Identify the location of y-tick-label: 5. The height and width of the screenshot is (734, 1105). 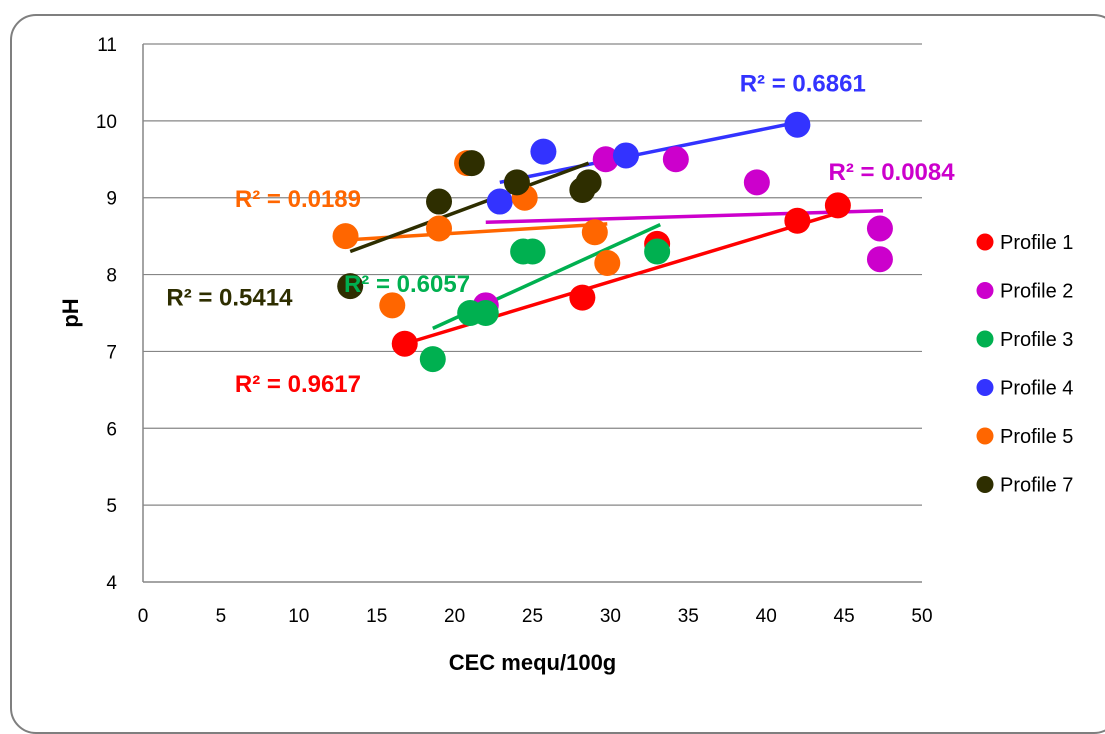
(111, 506).